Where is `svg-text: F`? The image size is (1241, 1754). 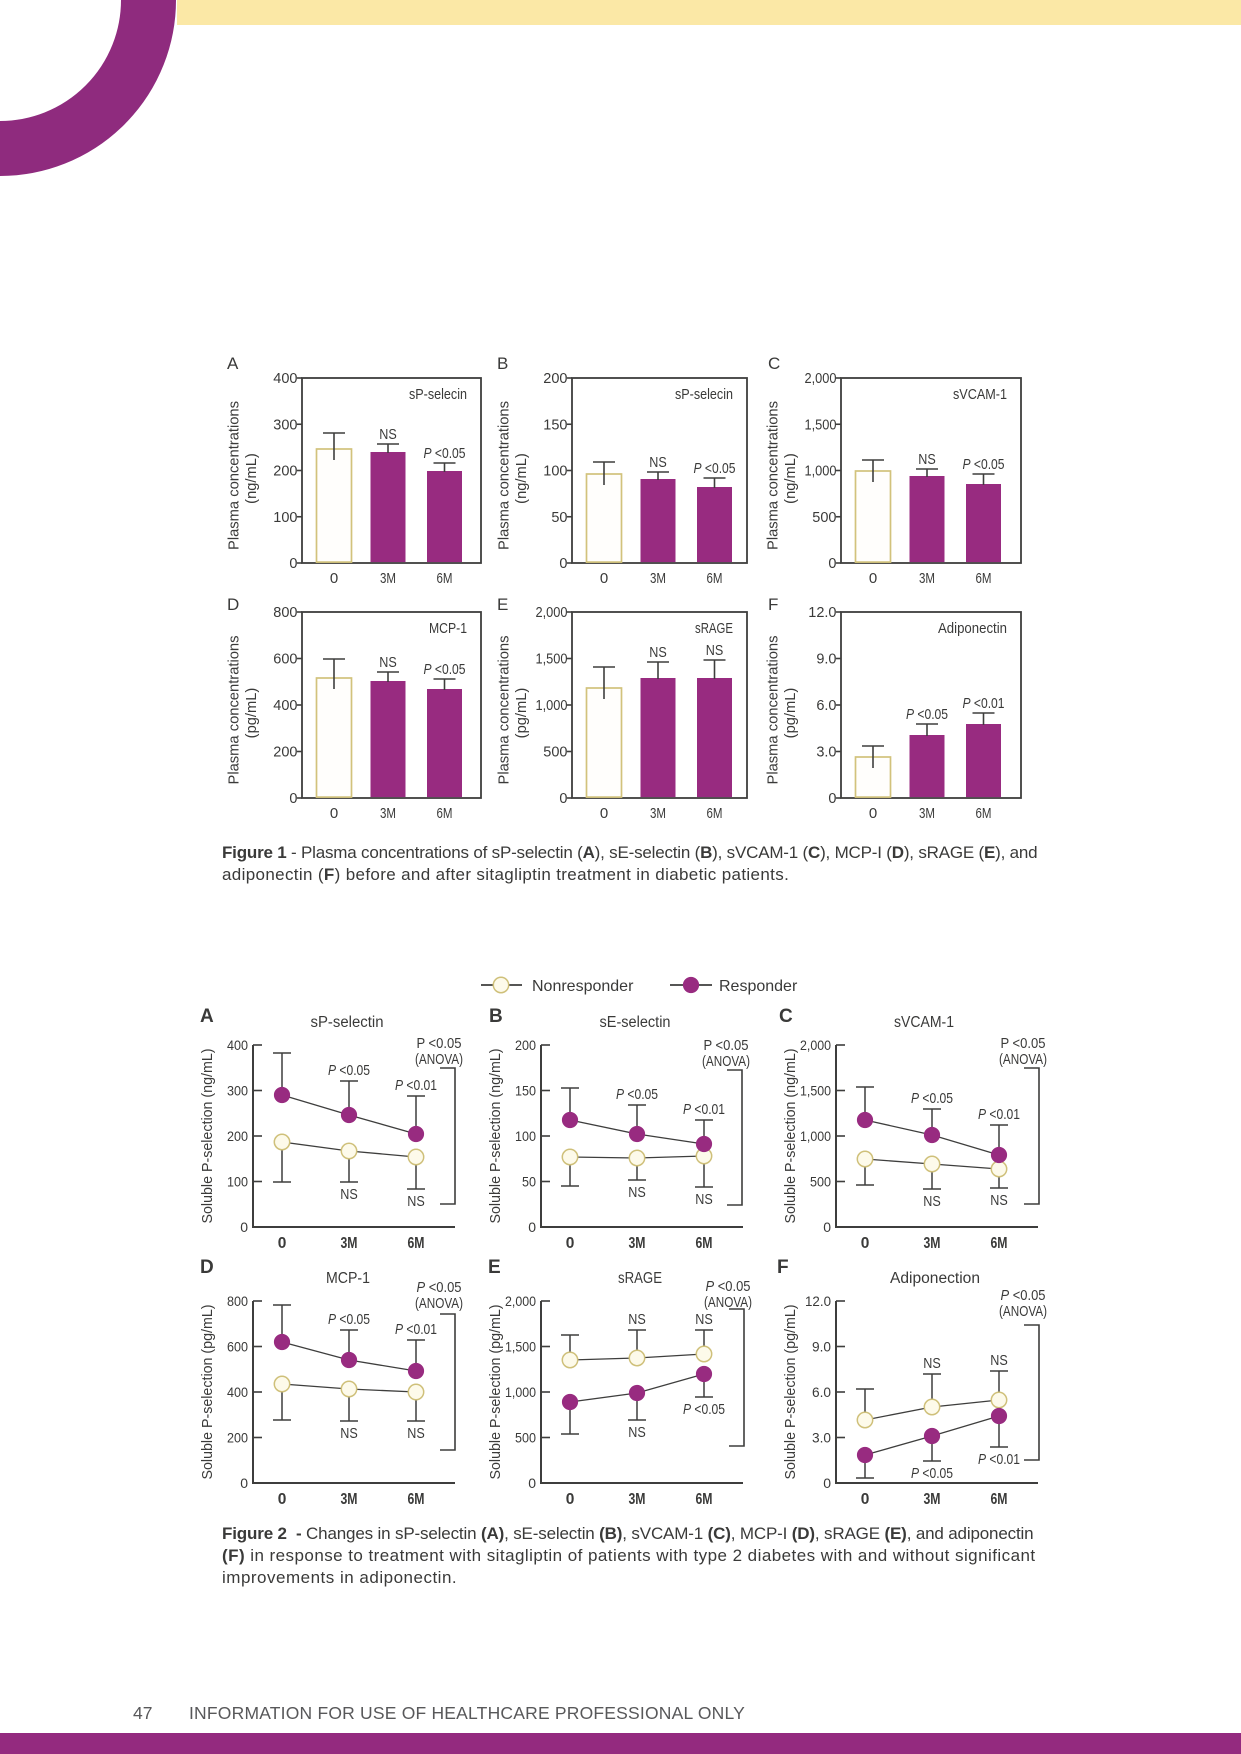
svg-text: F is located at coordinates (773, 604).